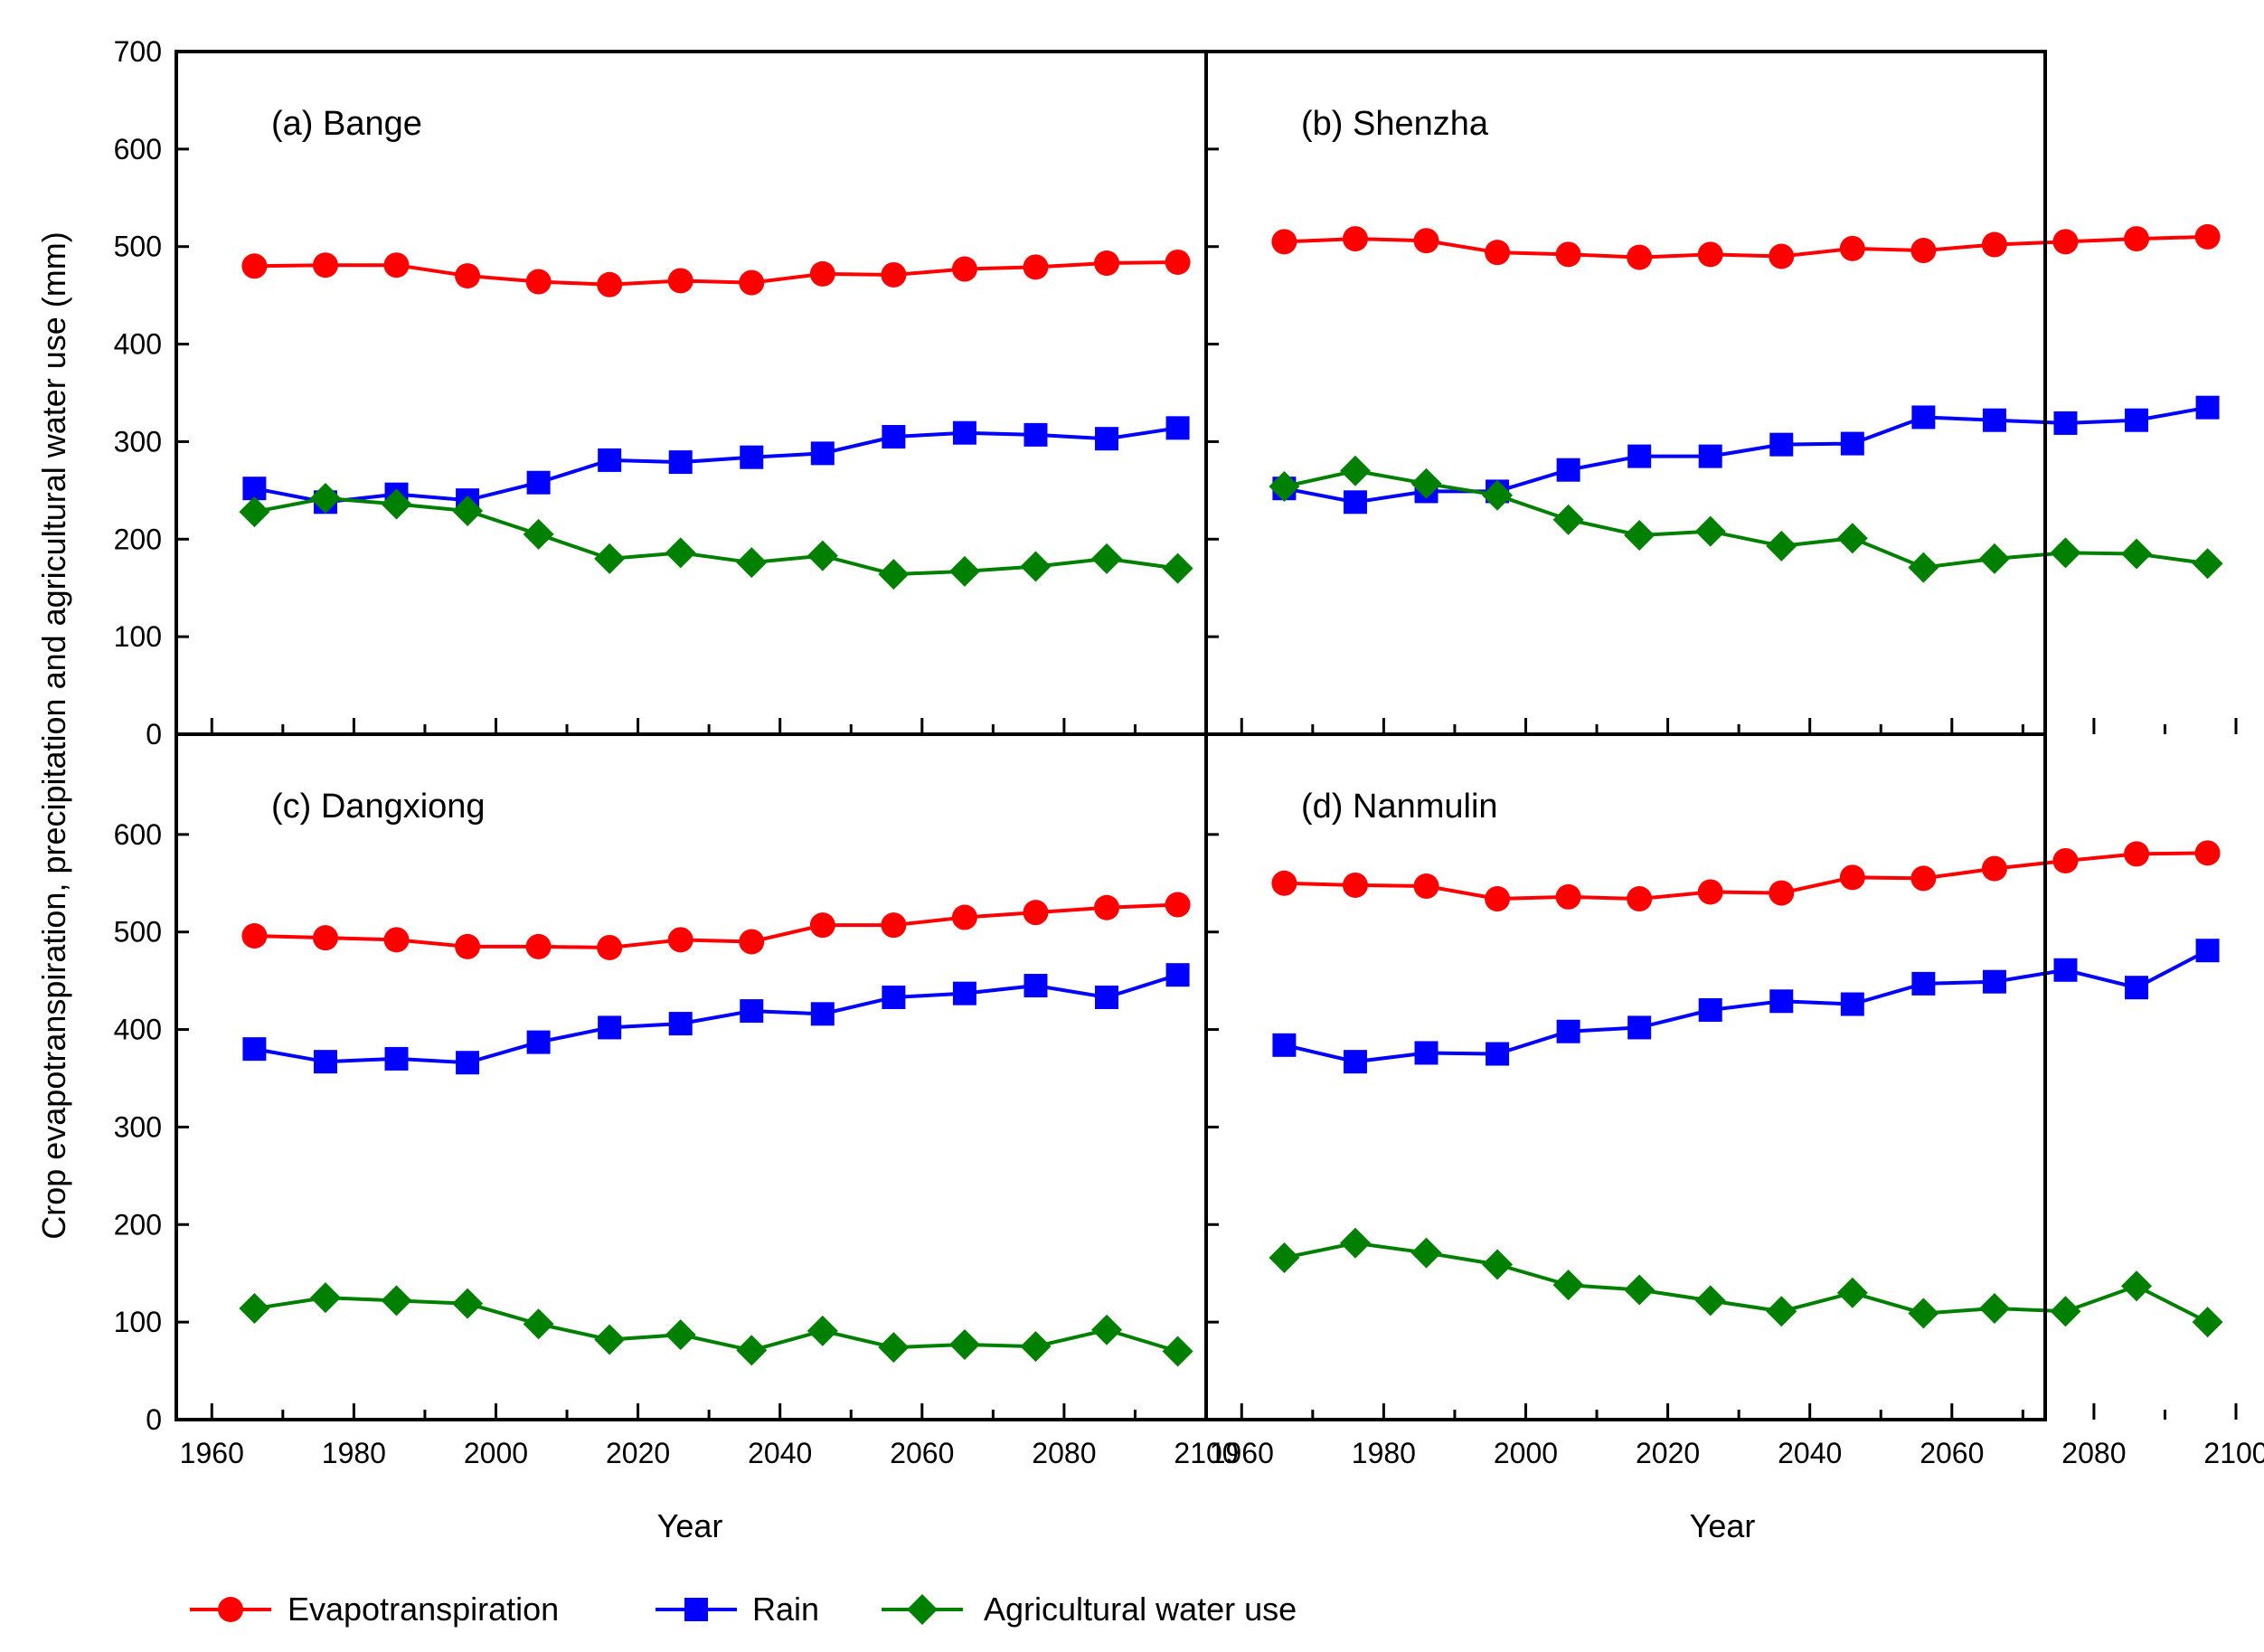 The image size is (2264, 1652). Describe the element at coordinates (138, 441) in the screenshot. I see `y-tick-label: 300` at that location.